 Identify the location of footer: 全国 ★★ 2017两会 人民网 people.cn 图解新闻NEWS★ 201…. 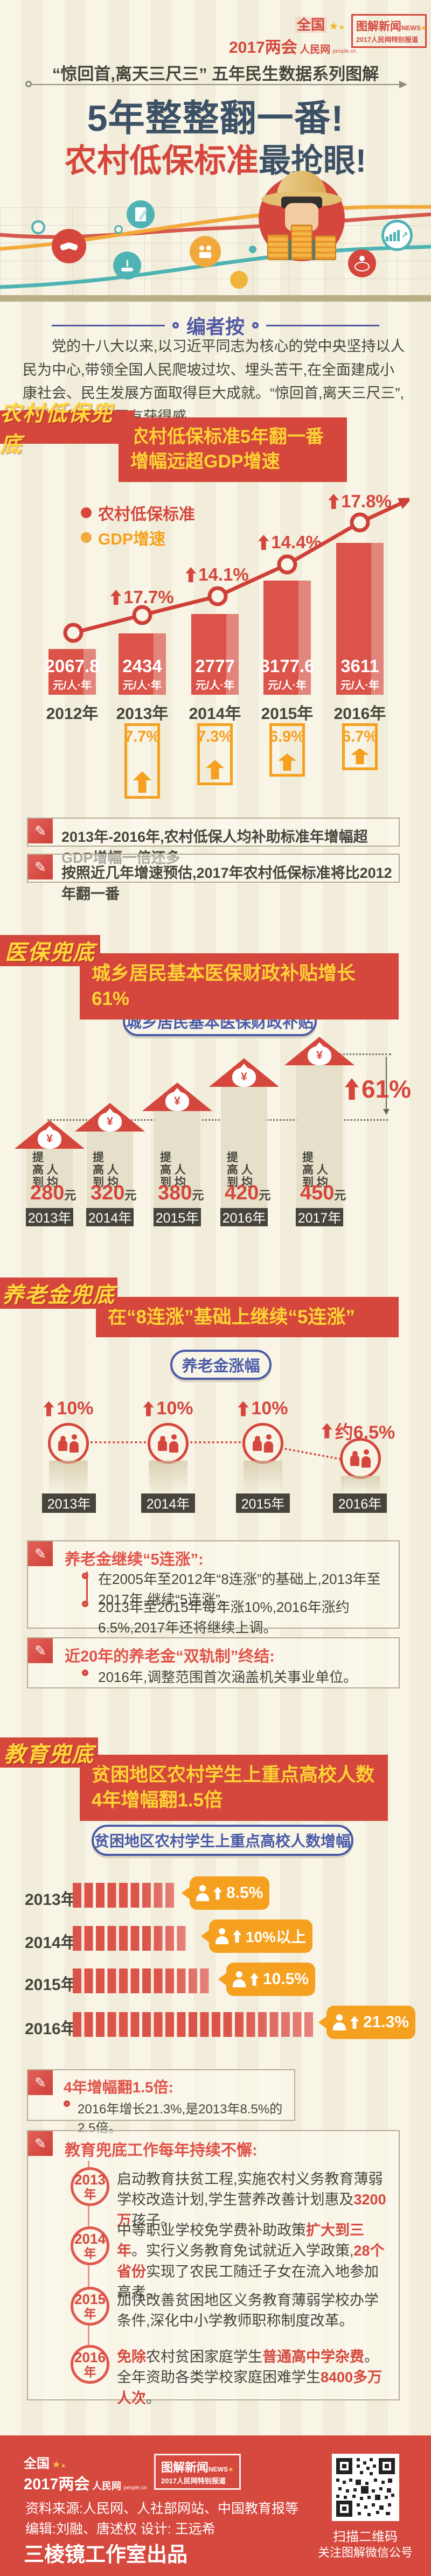
(215, 2505).